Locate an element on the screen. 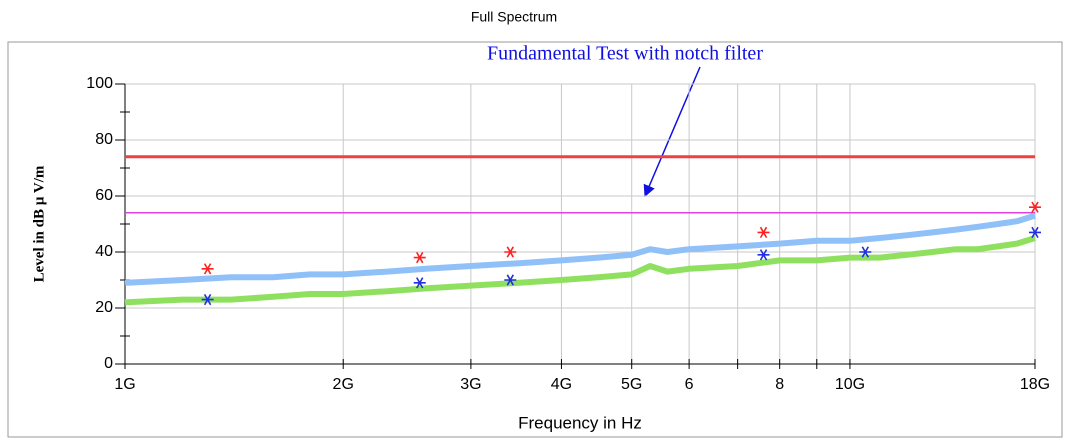 The image size is (1070, 442). annotation-arrow is located at coordinates (672, 132).